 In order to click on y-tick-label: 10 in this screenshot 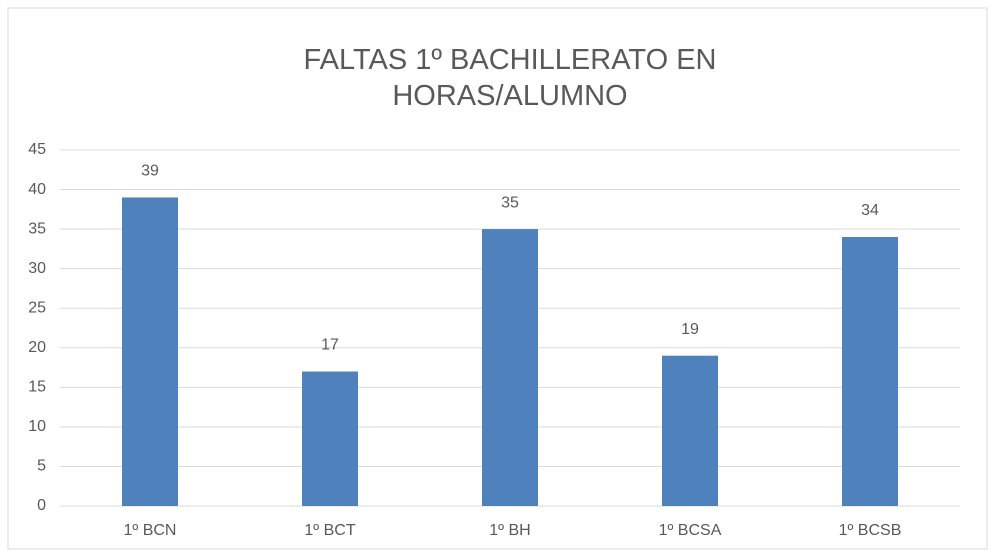, I will do `click(37, 426)`.